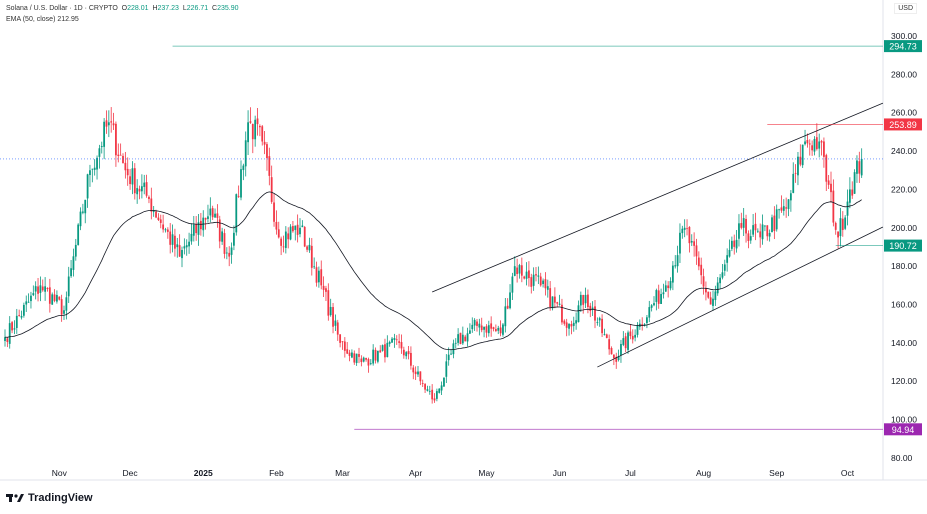 The height and width of the screenshot is (514, 927). I want to click on x-tick-label: Sep, so click(776, 473).